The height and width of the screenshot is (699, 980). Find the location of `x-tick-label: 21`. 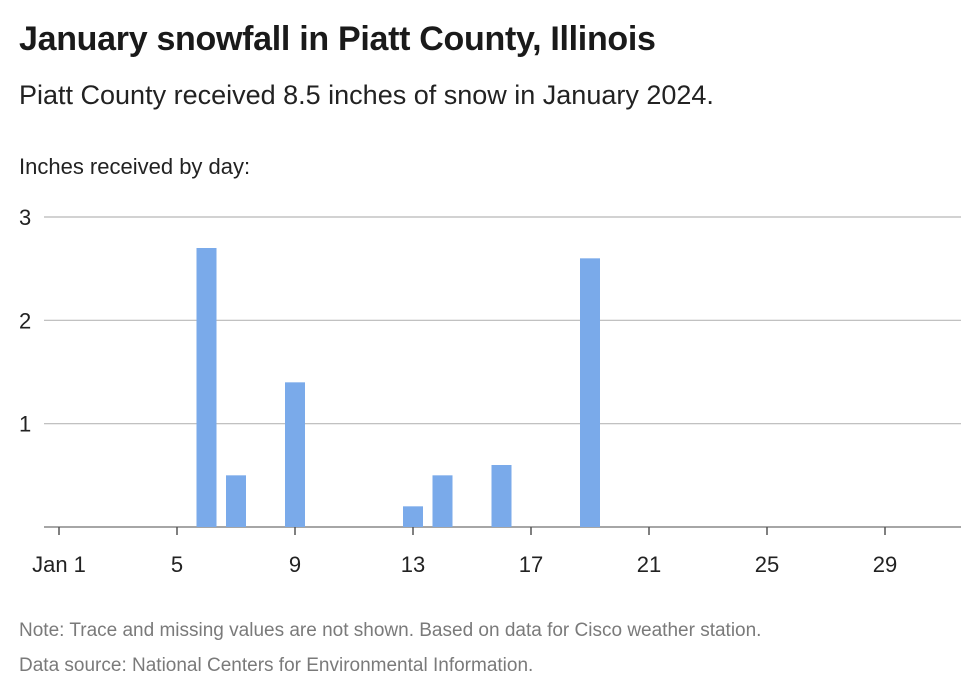

x-tick-label: 21 is located at coordinates (649, 564).